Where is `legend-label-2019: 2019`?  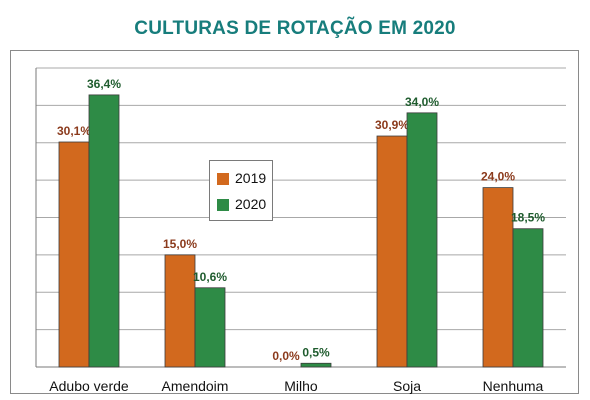 legend-label-2019: 2019 is located at coordinates (251, 178).